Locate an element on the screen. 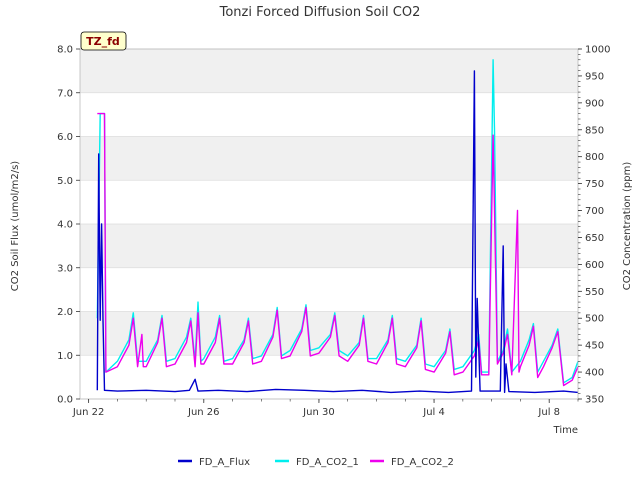 This screenshot has width=640, height=480. x-tick-label: Jun 22 is located at coordinates (88, 412).